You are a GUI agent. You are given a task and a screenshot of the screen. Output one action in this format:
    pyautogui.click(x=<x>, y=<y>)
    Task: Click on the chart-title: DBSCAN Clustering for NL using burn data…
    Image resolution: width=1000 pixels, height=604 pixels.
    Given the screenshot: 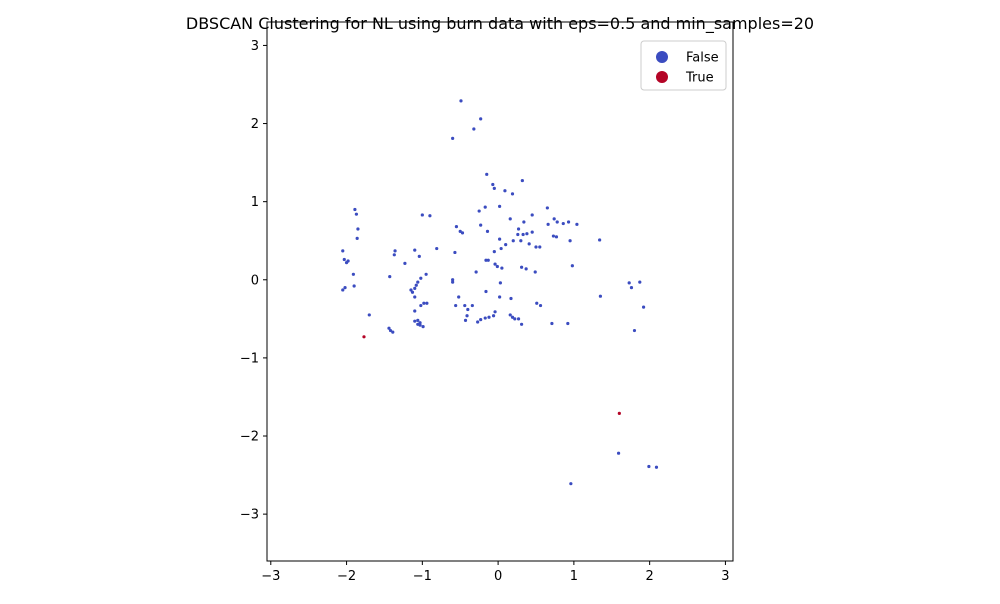 What is the action you would take?
    pyautogui.click(x=500, y=24)
    